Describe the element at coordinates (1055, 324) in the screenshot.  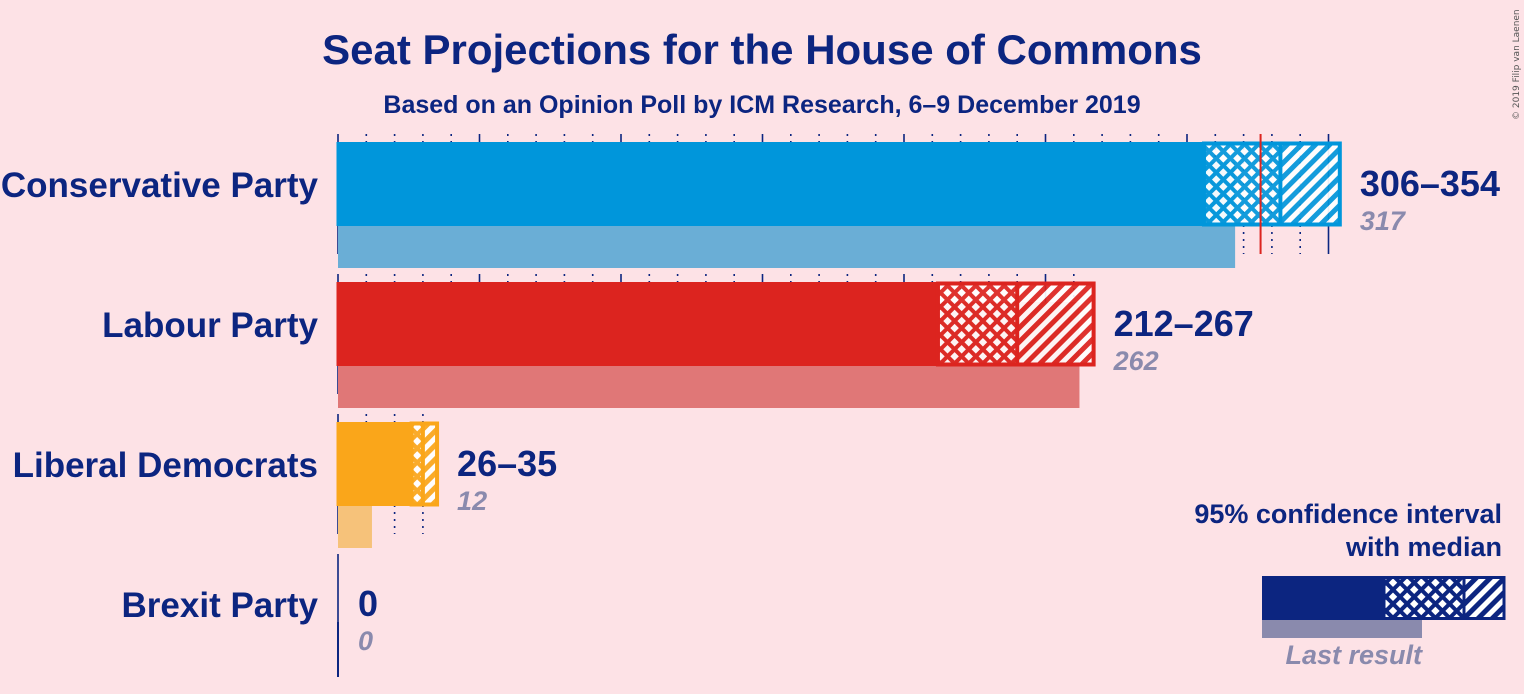
I see `bar-ci-upper-labour-party` at that location.